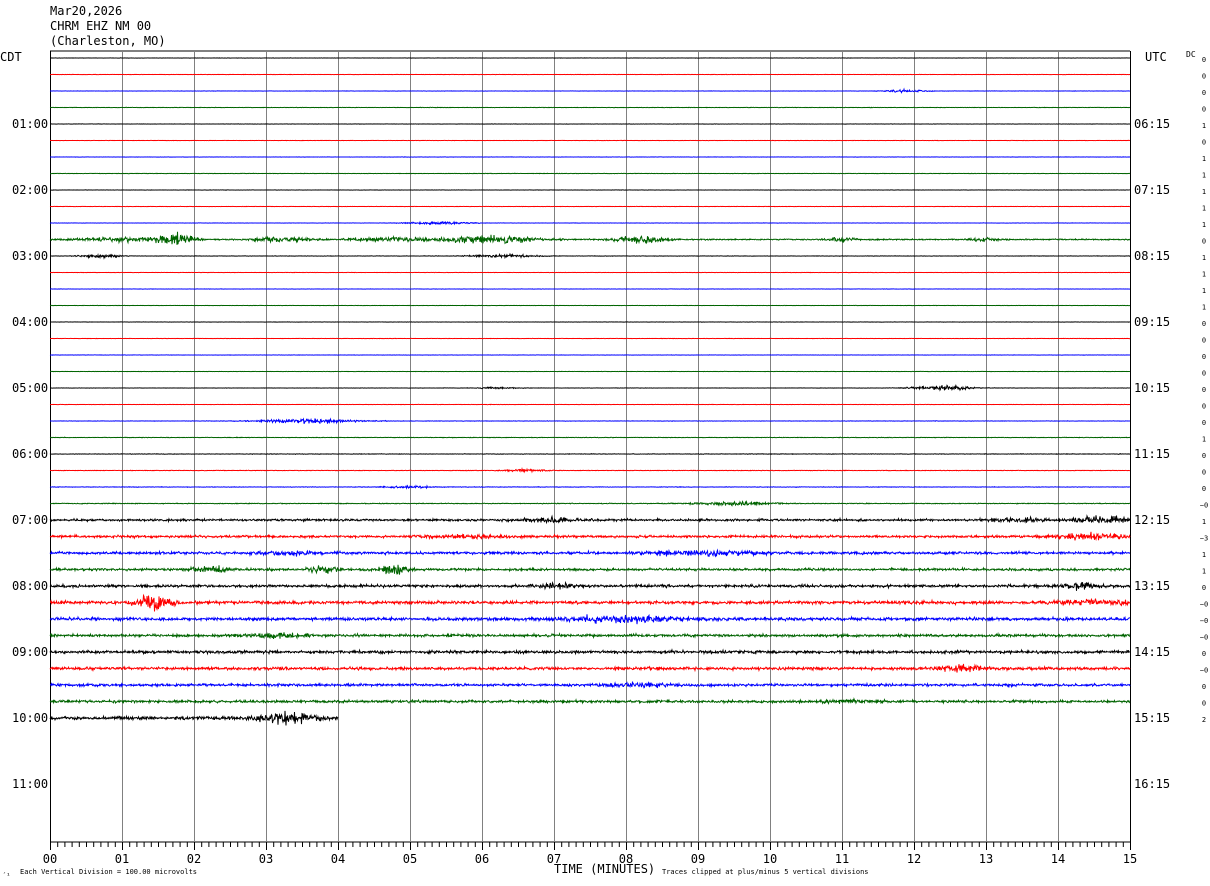  What do you see at coordinates (986, 859) in the screenshot?
I see `x-tick-label: 13` at bounding box center [986, 859].